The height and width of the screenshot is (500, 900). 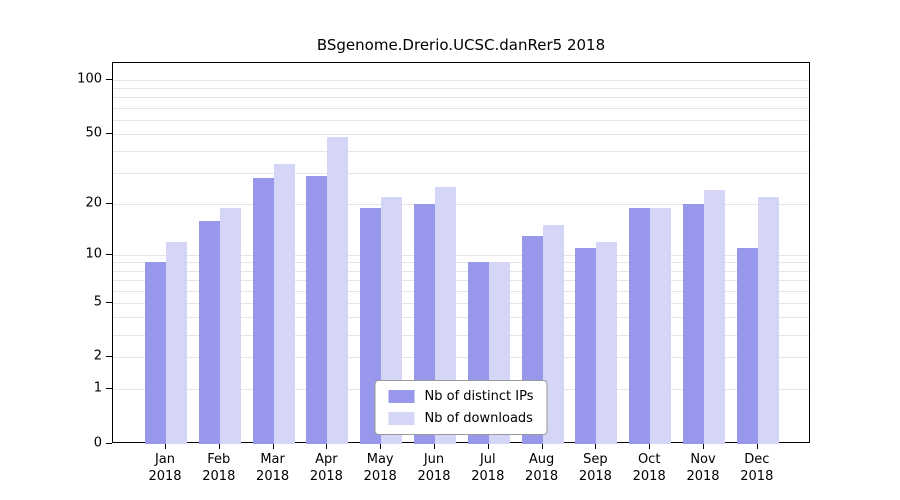 I want to click on x-tick-mark-jun, so click(x=434, y=446).